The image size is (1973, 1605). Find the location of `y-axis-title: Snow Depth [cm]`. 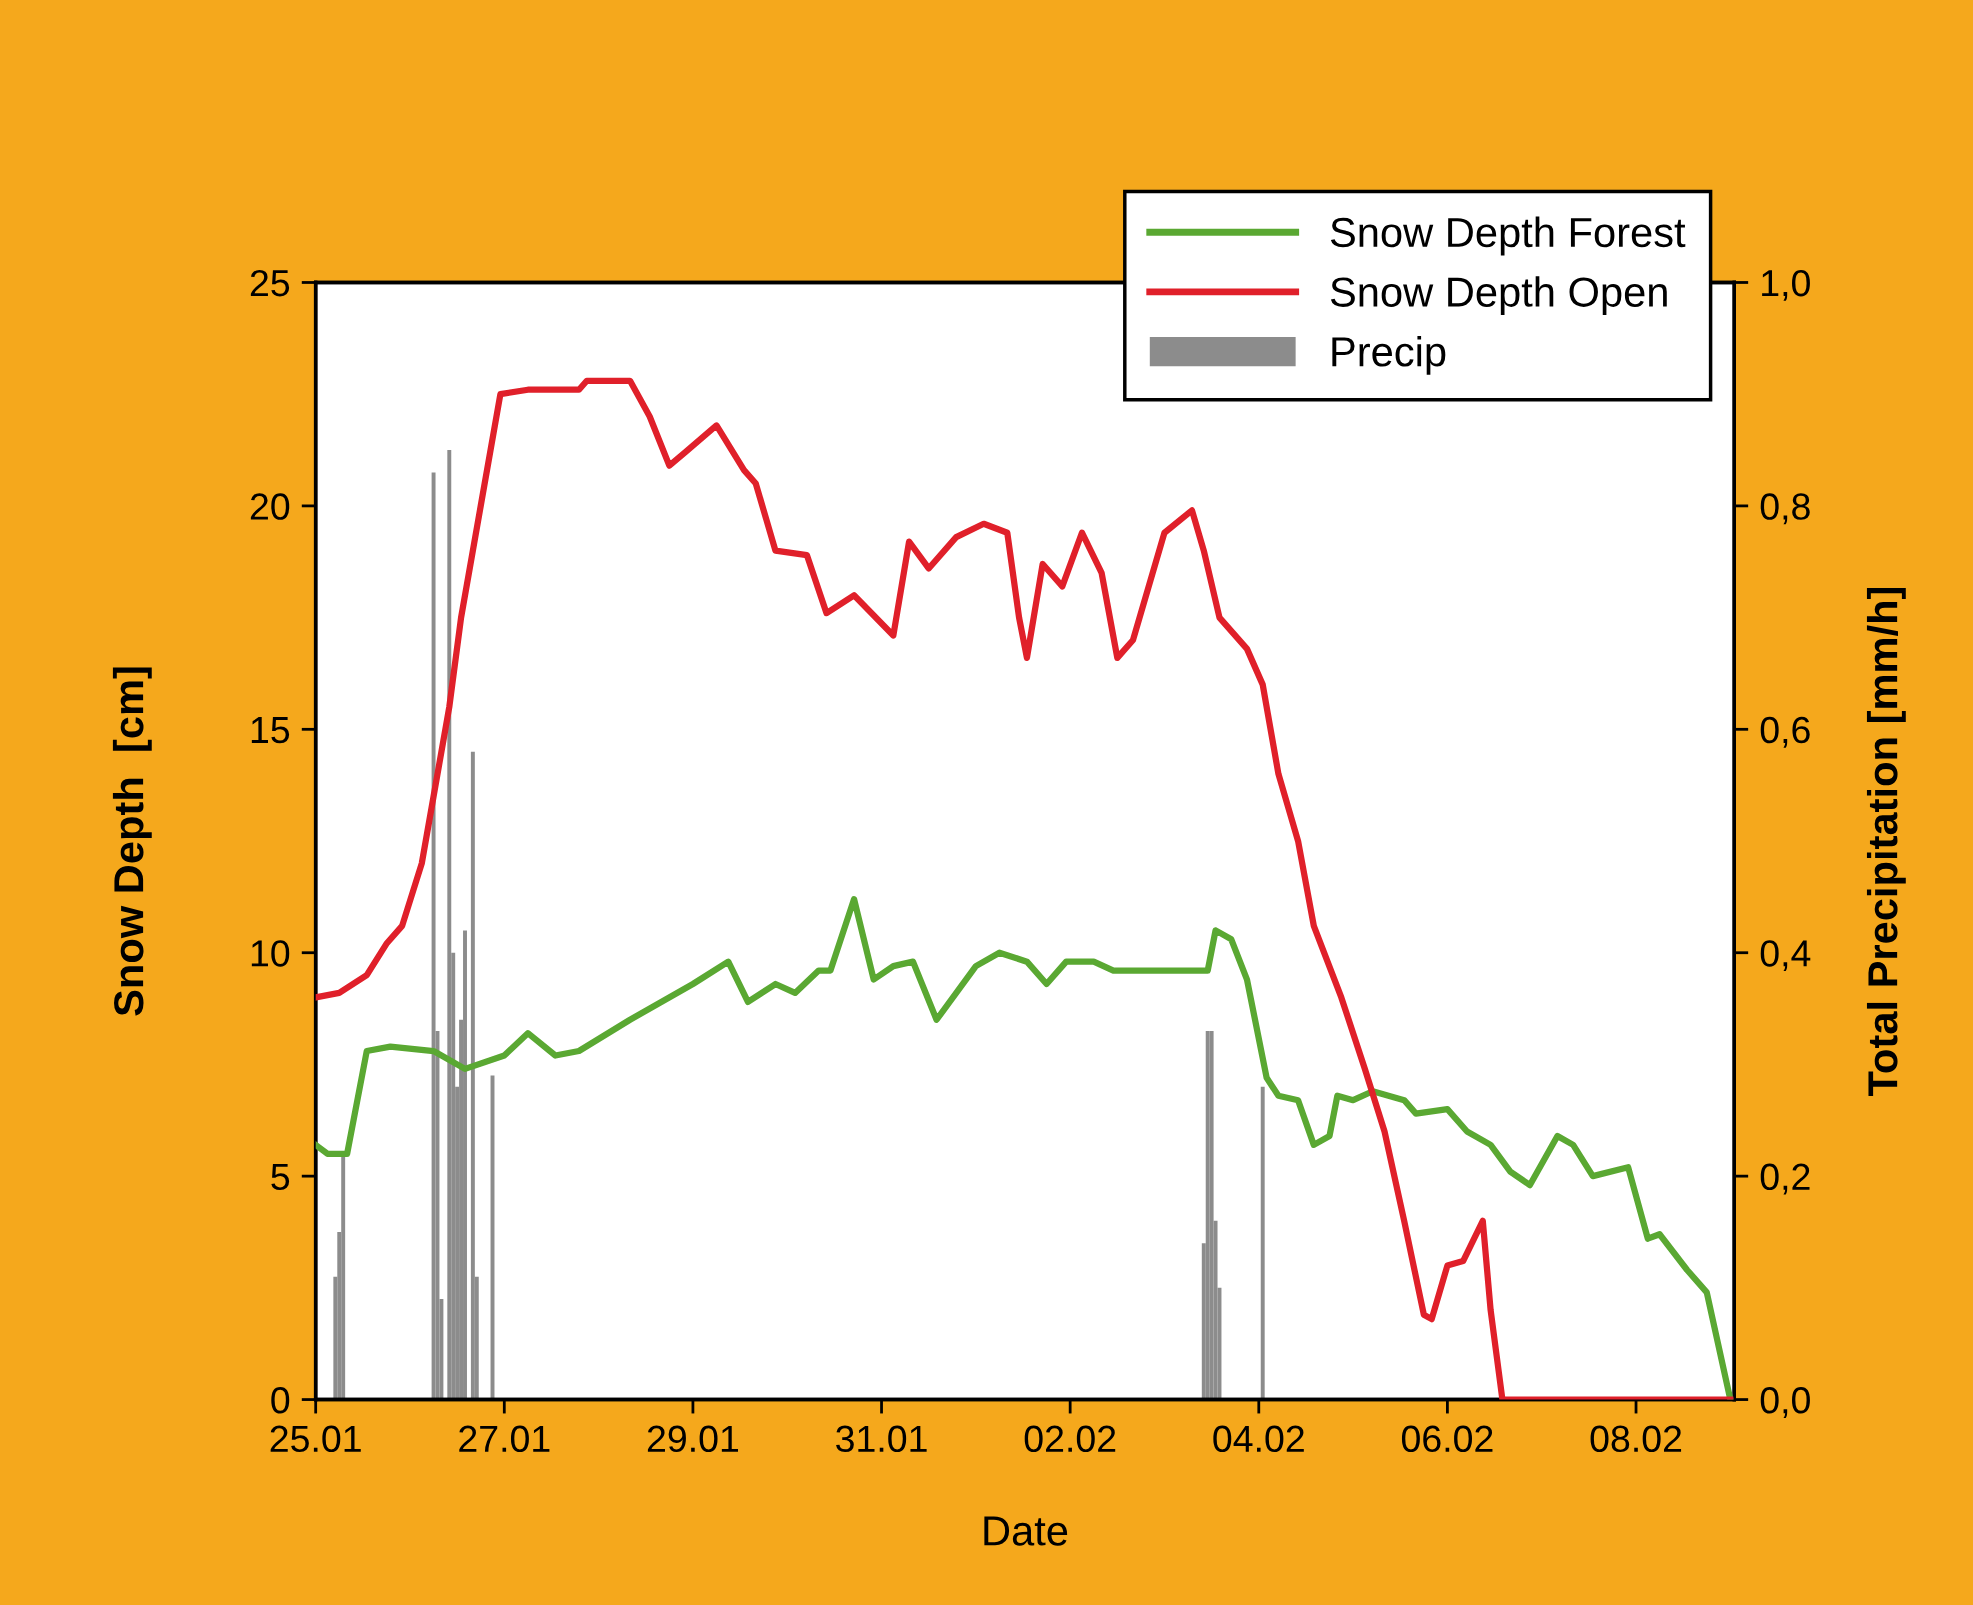

y-axis-title: Snow Depth [cm] is located at coordinates (132, 841).